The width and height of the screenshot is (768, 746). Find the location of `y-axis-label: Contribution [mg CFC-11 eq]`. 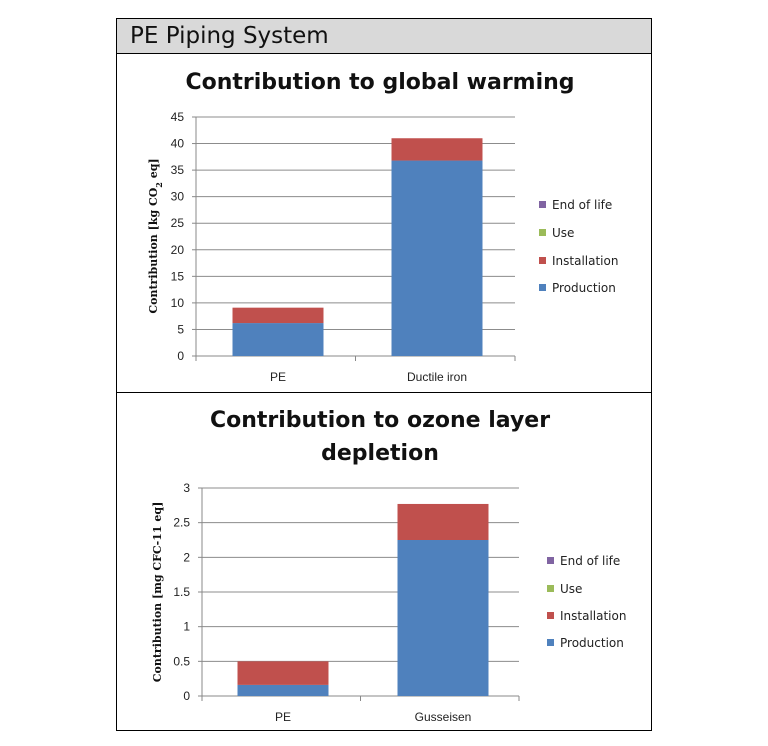

y-axis-label: Contribution [mg CFC-11 eq] is located at coordinates (157, 592).